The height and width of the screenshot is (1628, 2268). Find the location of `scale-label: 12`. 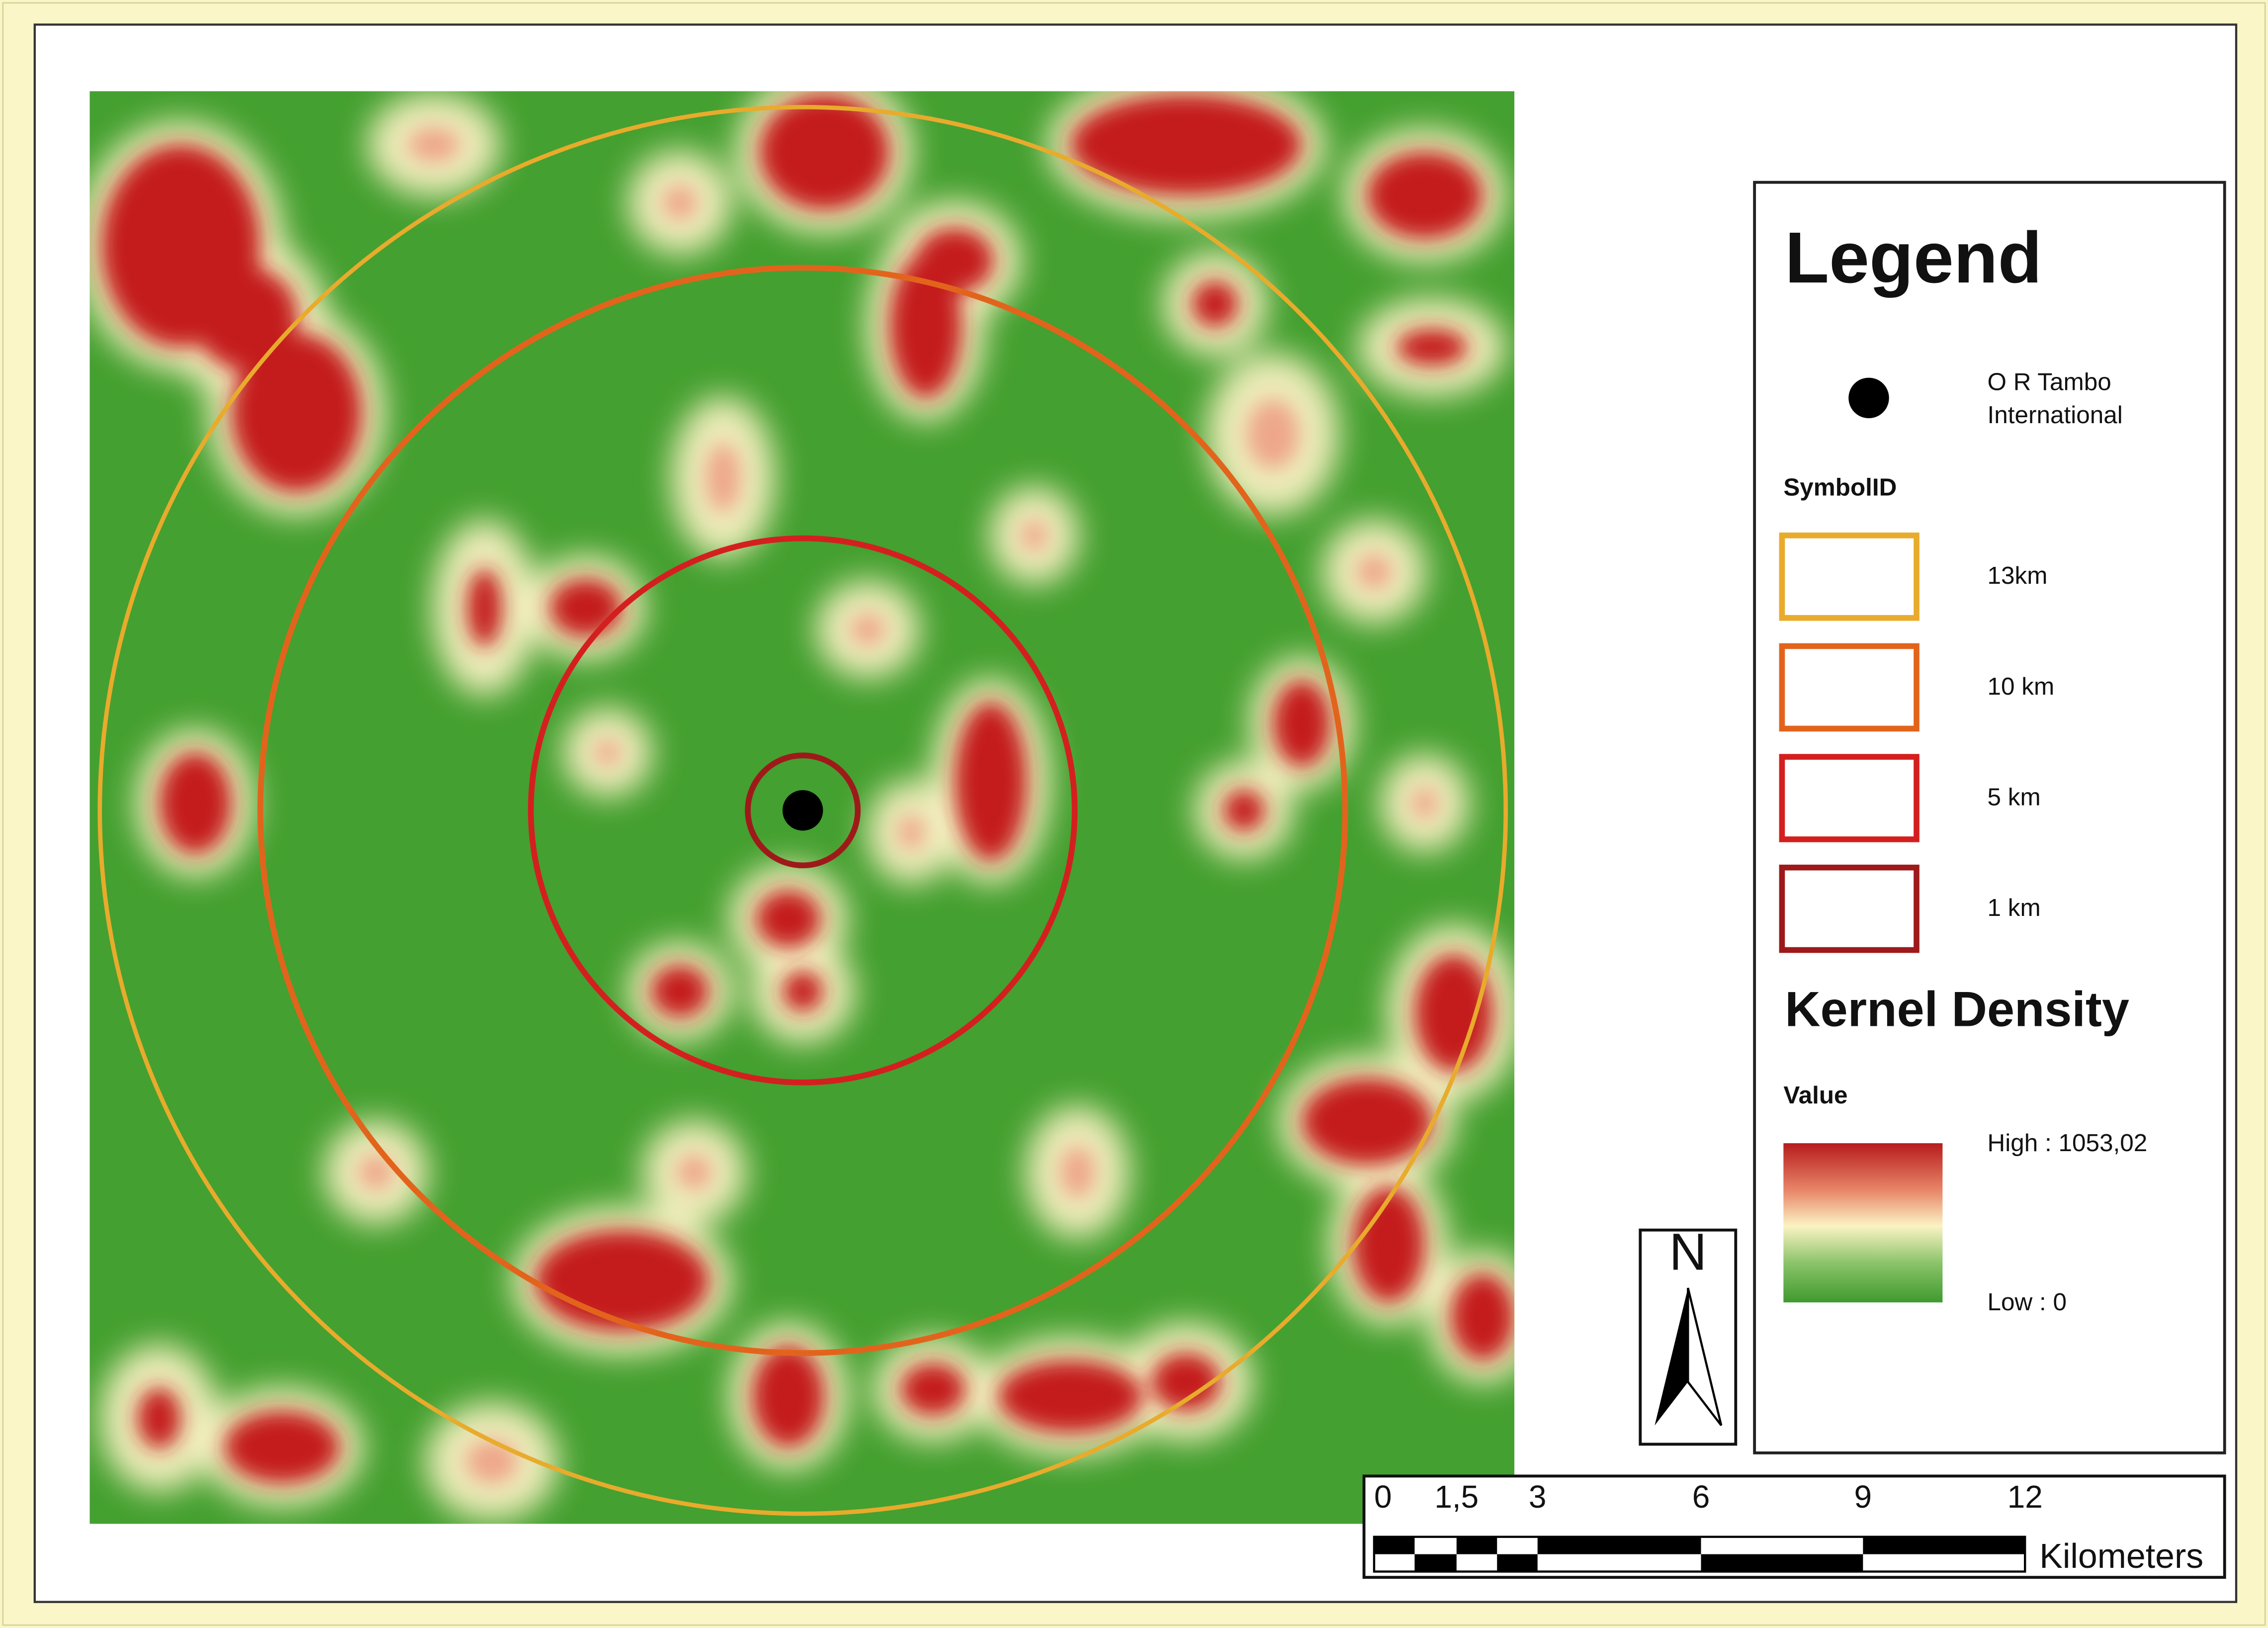

scale-label: 12 is located at coordinates (2025, 1497).